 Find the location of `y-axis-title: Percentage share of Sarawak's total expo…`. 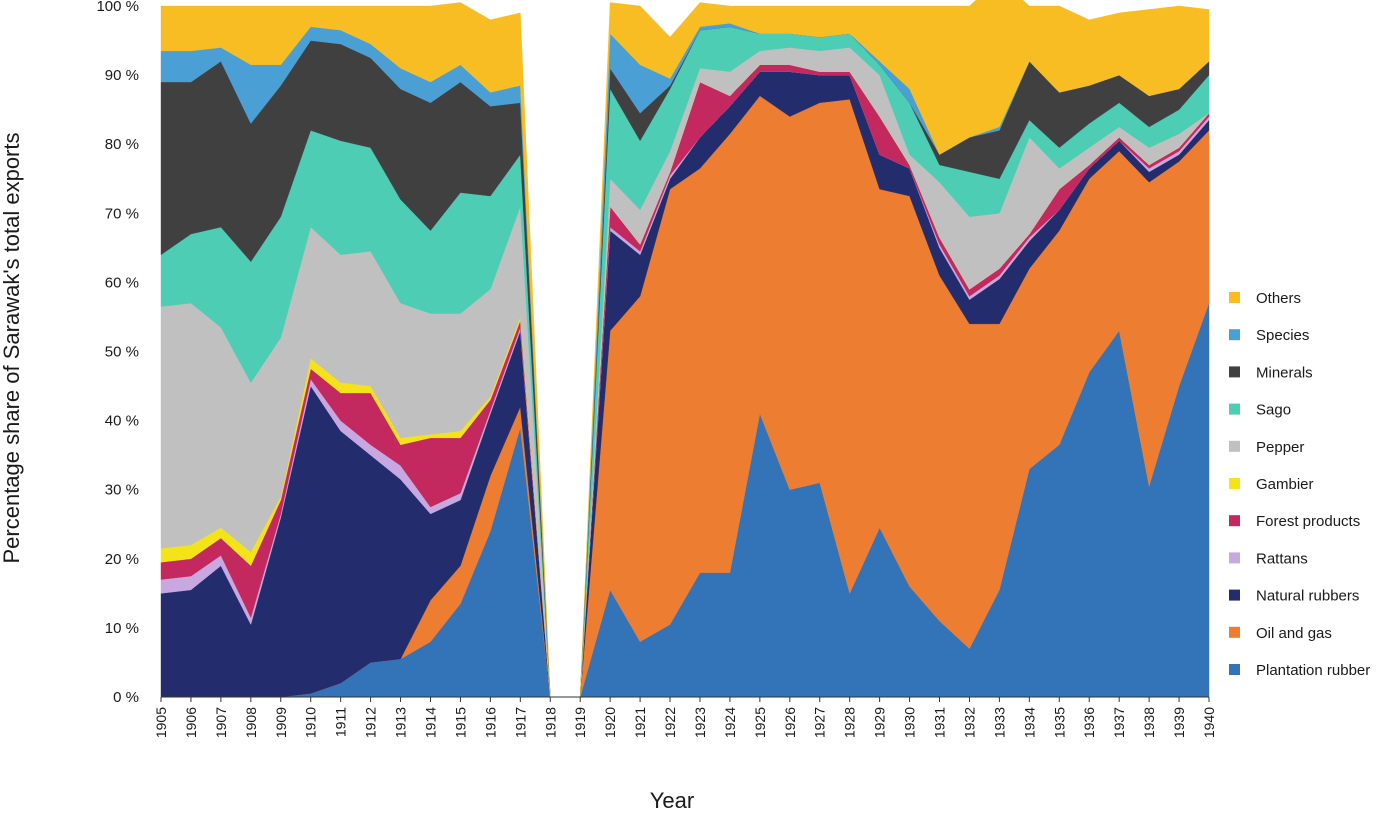

y-axis-title: Percentage share of Sarawak's total expo… is located at coordinates (12, 348).